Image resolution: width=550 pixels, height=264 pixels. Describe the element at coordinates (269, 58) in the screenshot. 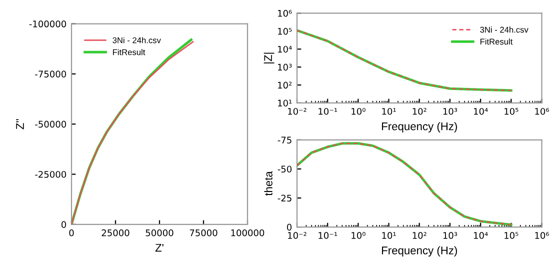

I see `y-axis-title: |Z|` at that location.